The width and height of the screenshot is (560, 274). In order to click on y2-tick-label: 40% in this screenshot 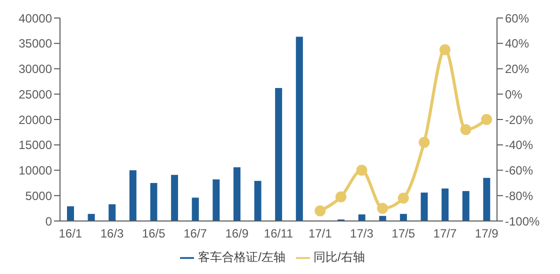, I will do `click(517, 43)`.